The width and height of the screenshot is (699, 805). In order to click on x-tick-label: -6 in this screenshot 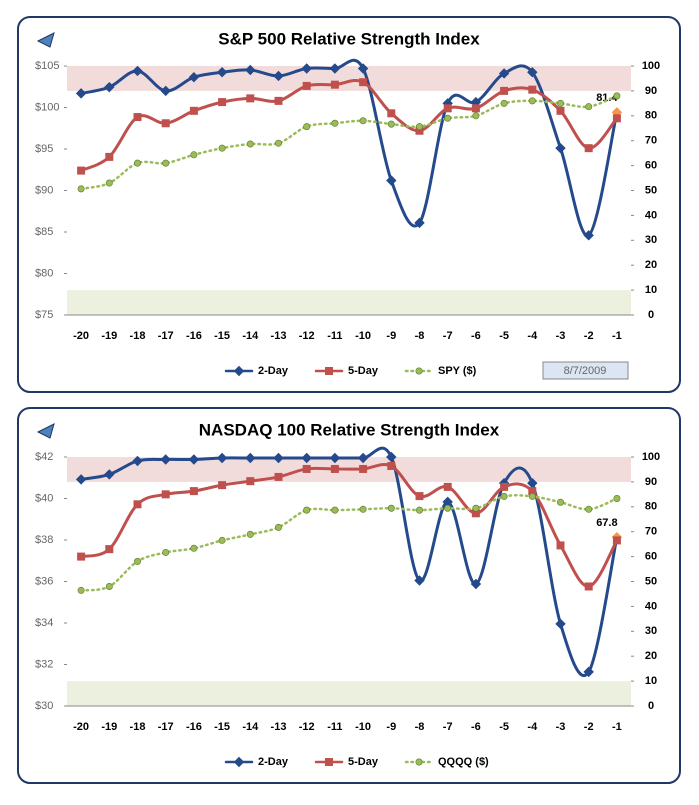, I will do `click(476, 727)`.